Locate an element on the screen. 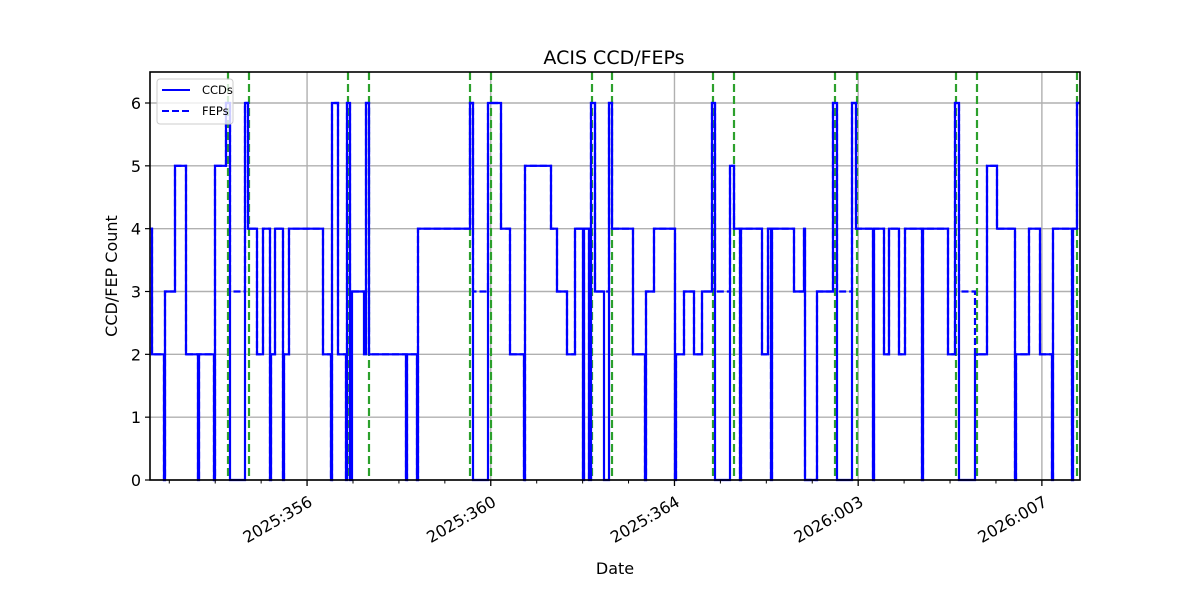 The image size is (1200, 600). y-tick-label: 3 is located at coordinates (136, 292).